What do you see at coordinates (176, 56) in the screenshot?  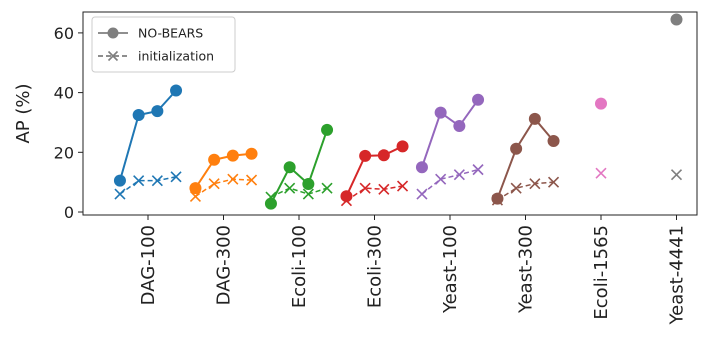 I see `legend-label-initialization: initialization` at bounding box center [176, 56].